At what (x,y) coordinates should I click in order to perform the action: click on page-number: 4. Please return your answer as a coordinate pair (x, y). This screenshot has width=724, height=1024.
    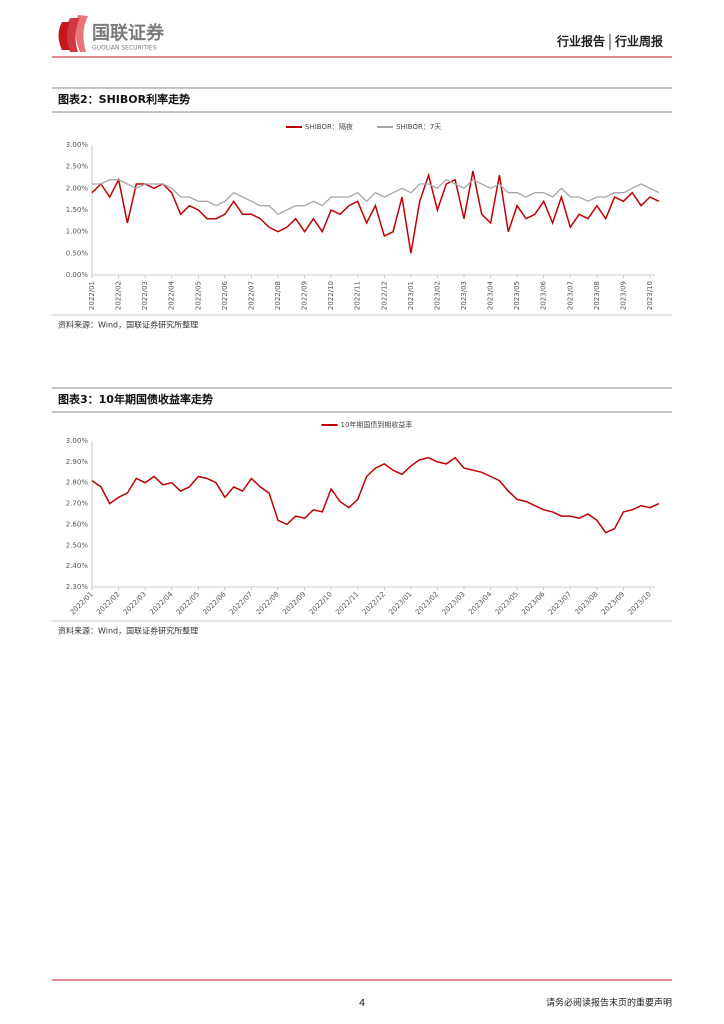
    Looking at the image, I should click on (362, 1003).